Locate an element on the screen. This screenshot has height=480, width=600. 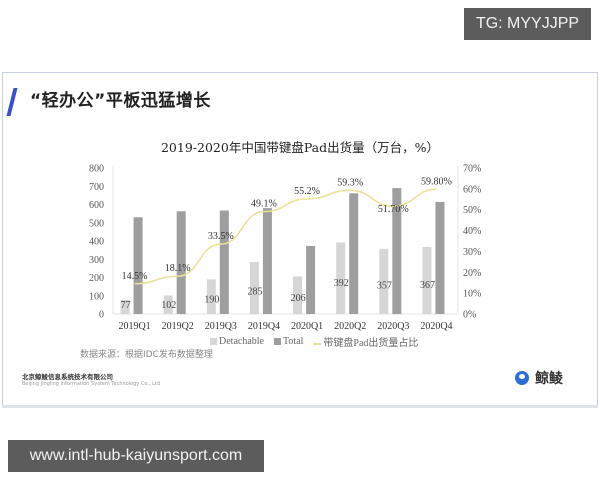
y-right-tick-label: 40% is located at coordinates (472, 231).